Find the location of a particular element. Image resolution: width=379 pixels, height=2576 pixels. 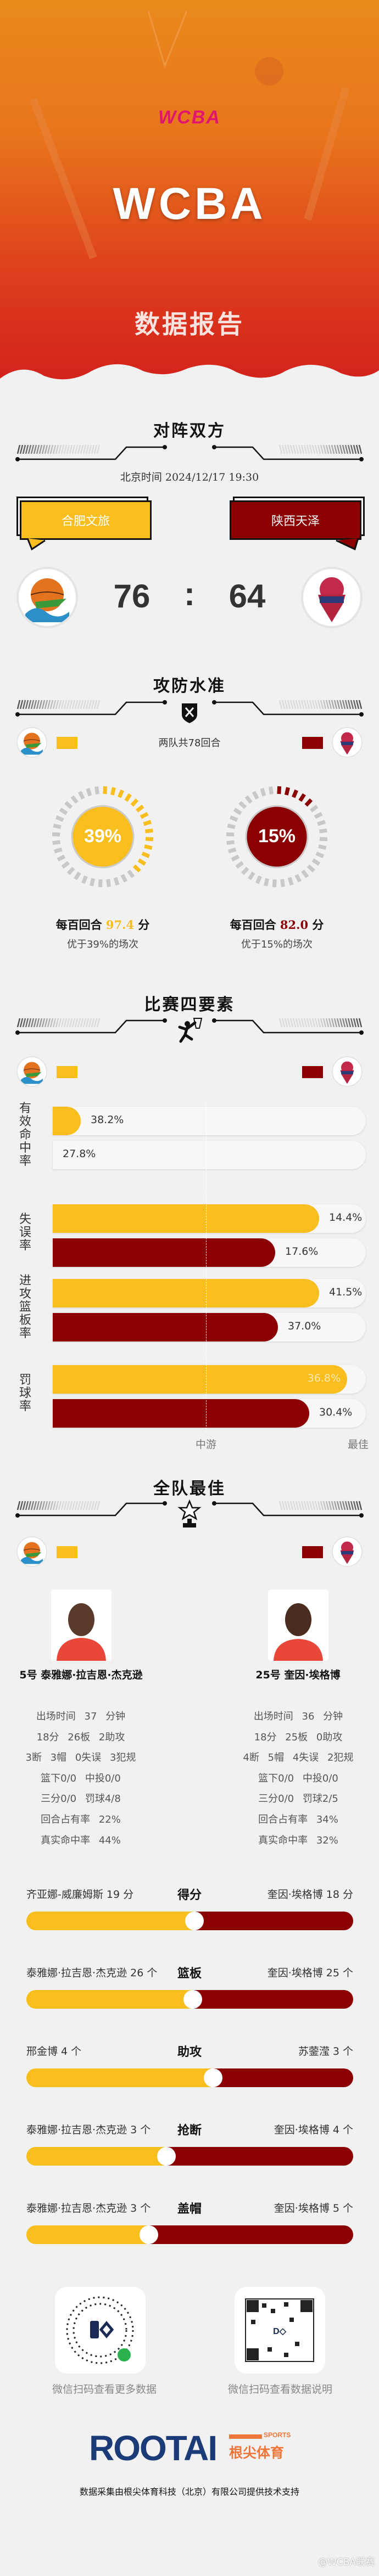

home-factor-bar: 36.8% is located at coordinates (209, 1380).